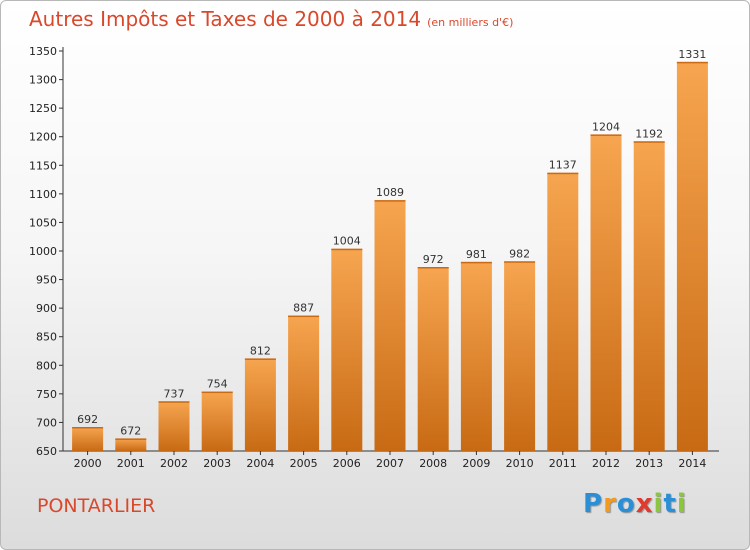  I want to click on y-tick-label: 1350, so click(43, 51).